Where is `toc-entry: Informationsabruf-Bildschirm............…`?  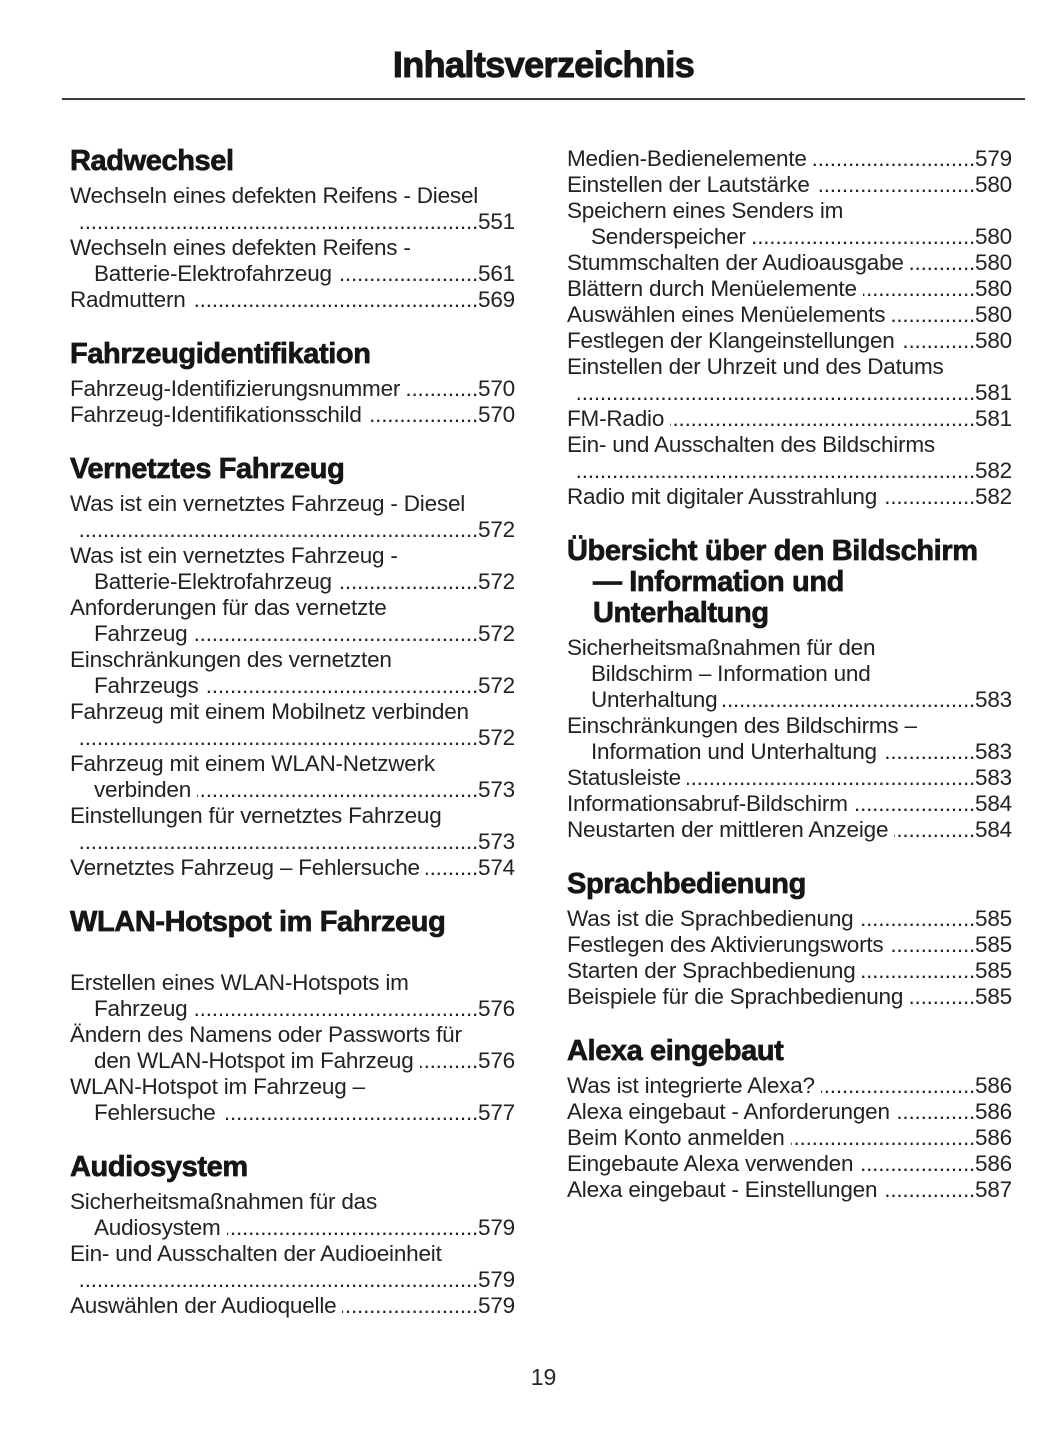 toc-entry: Informationsabruf-Bildschirm............… is located at coordinates (789, 804).